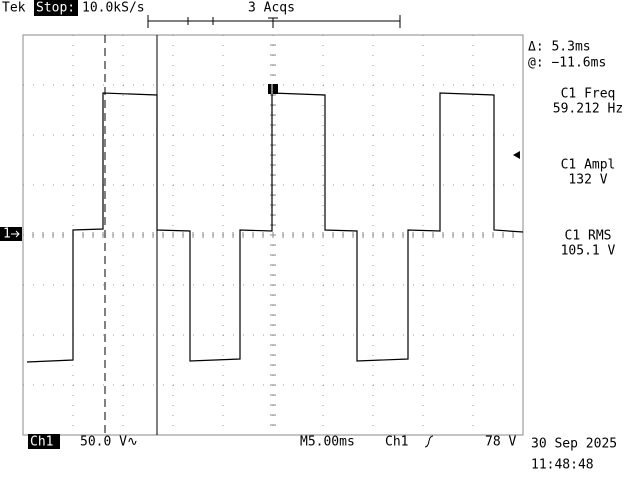 The image size is (640, 480). Describe the element at coordinates (271, 8) in the screenshot. I see `acquisitions: 3 Acqs` at that location.